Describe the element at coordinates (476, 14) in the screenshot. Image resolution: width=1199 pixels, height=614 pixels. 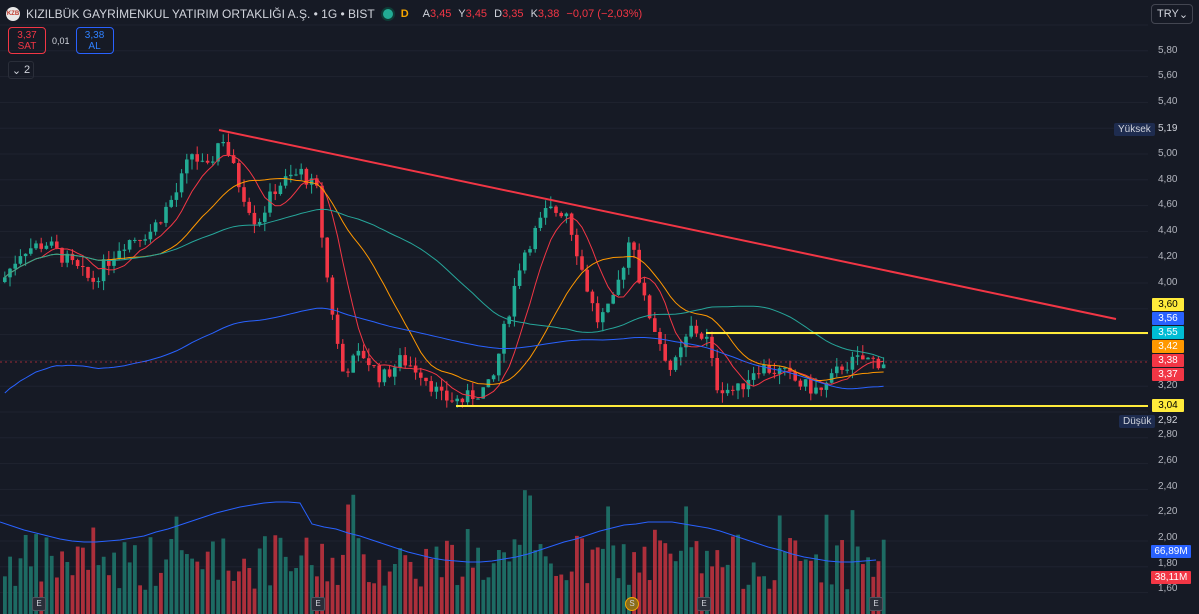
I see `ohlc-high-value: 3,45` at that location.